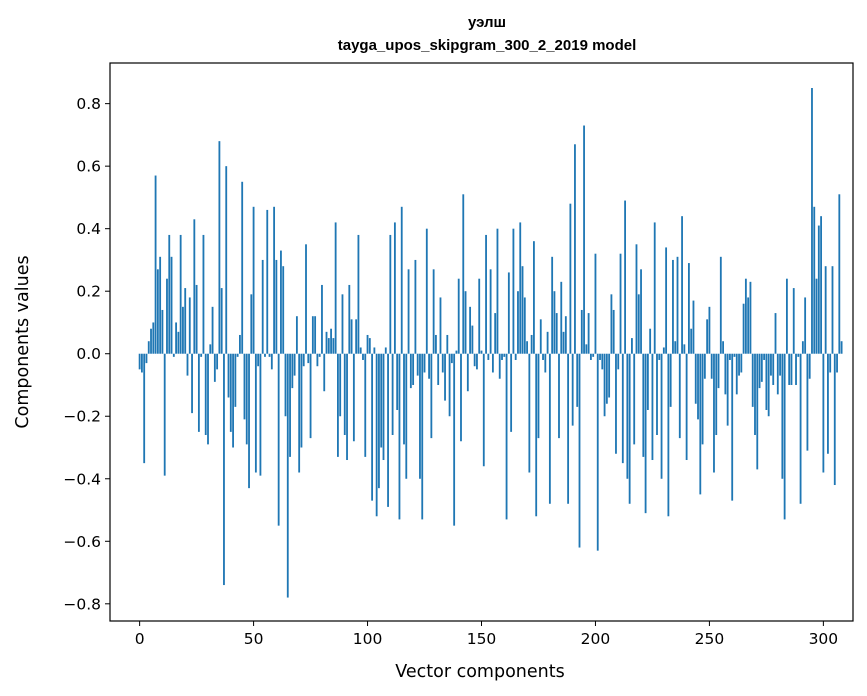 The width and height of the screenshot is (867, 696). I want to click on y-tick-label: 0.4, so click(88, 229).